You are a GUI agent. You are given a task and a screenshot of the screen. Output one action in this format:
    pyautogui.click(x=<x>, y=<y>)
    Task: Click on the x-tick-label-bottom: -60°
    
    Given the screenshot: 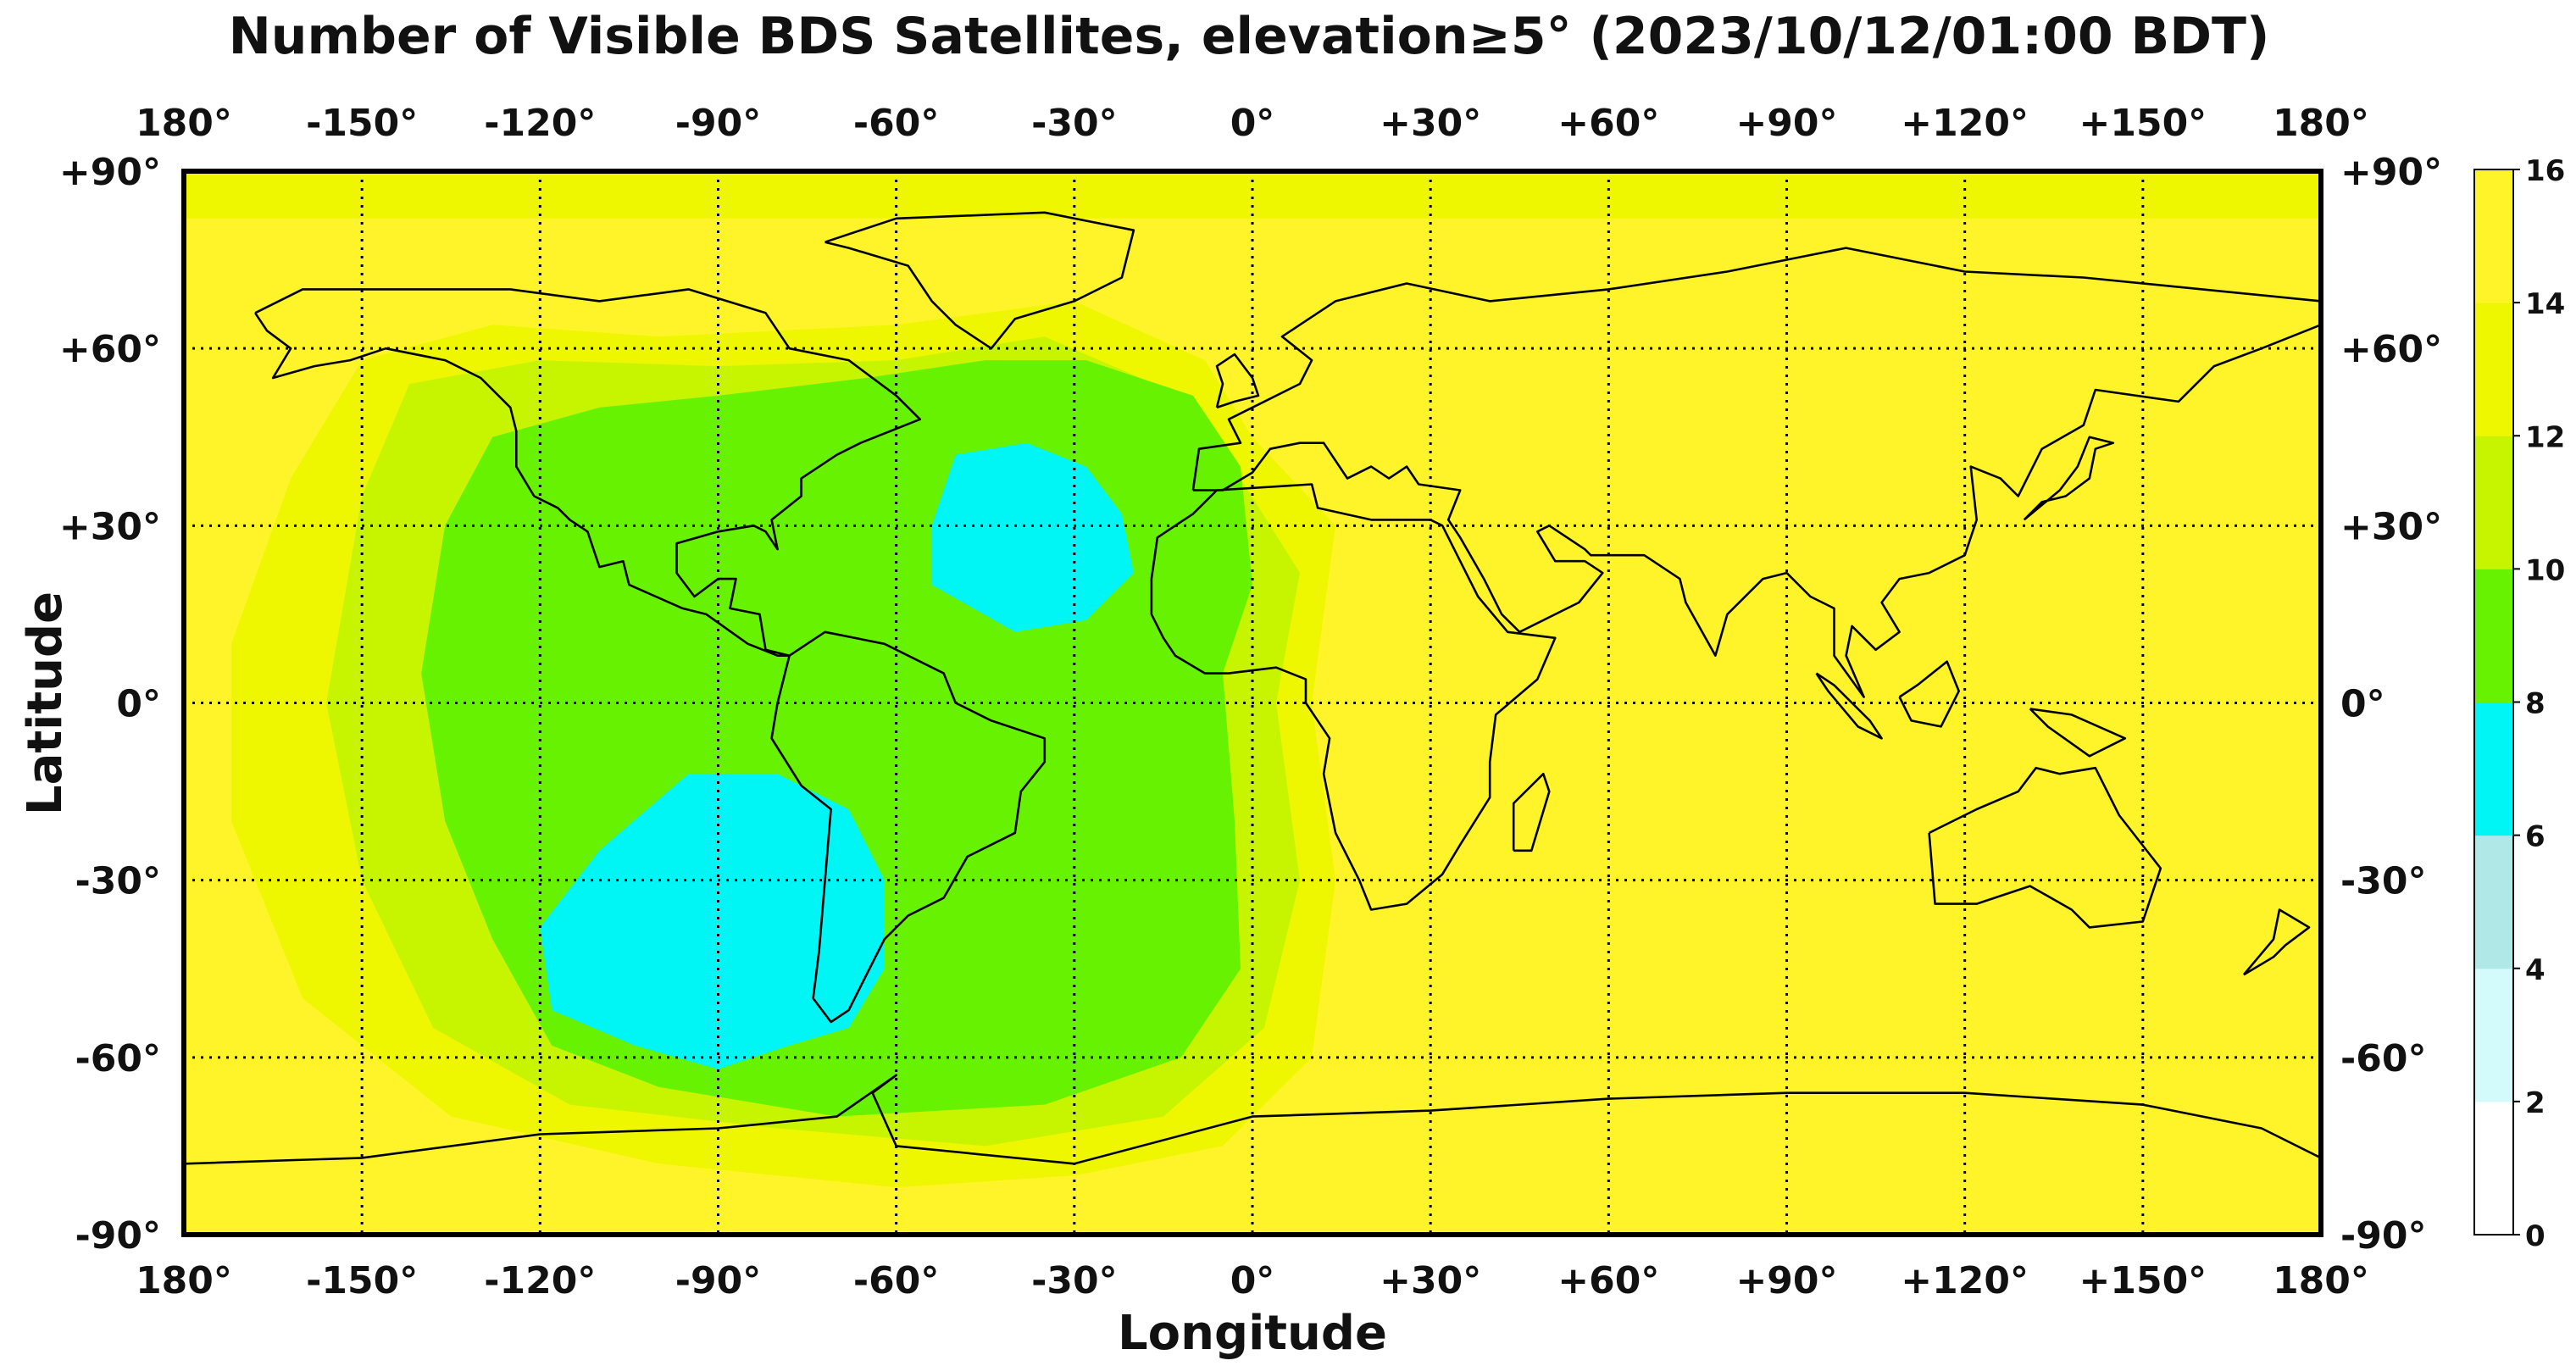 What is the action you would take?
    pyautogui.click(x=896, y=1280)
    